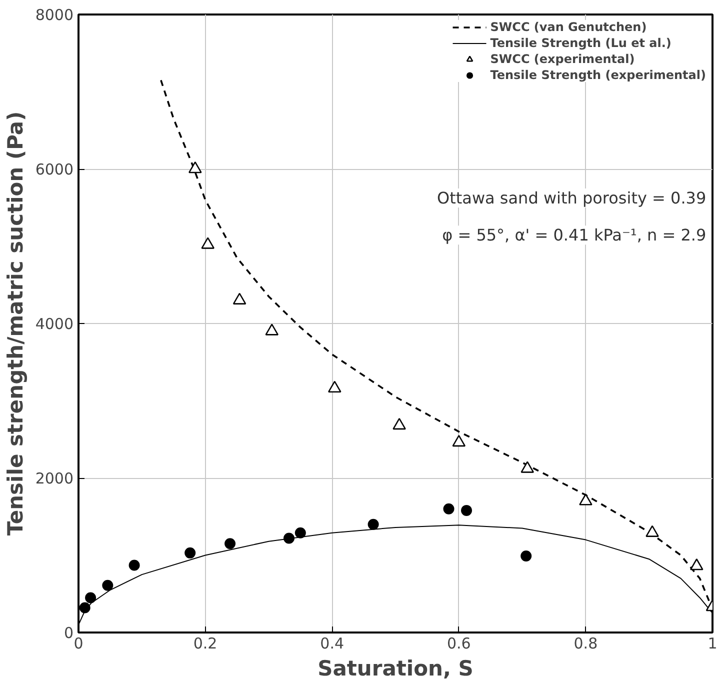 This screenshot has height=683, width=724. What do you see at coordinates (586, 643) in the screenshot?
I see `x-tick-label: 0.8` at bounding box center [586, 643].